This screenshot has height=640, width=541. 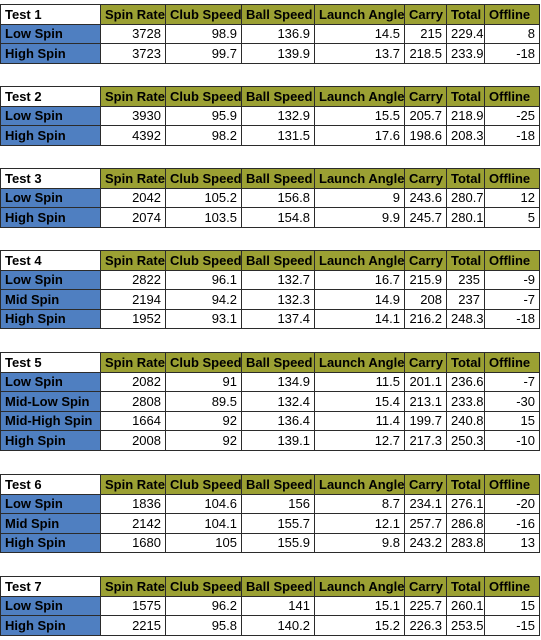 I want to click on table-row: Low Spin 2082 91 134.9 11.5 201.1 236.6 -7, so click(x=270, y=381).